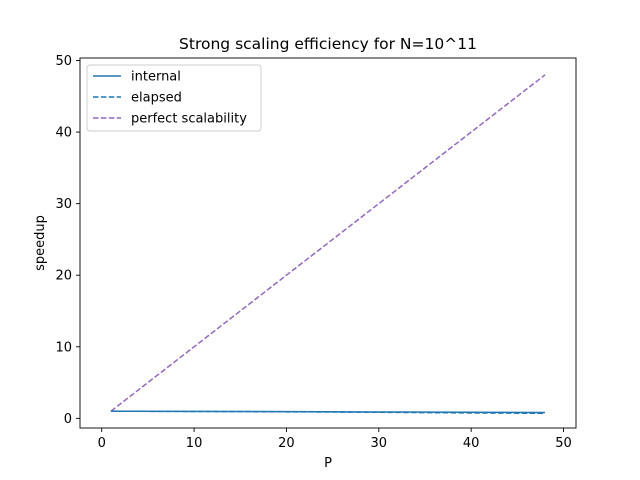 The width and height of the screenshot is (640, 480). I want to click on x-tick-label: 20, so click(286, 443).